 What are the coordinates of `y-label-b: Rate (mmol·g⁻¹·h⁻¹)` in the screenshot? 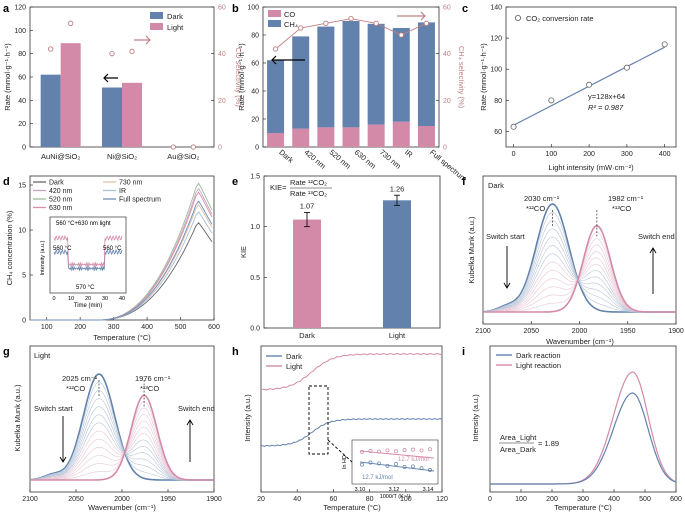 It's located at (241, 77).